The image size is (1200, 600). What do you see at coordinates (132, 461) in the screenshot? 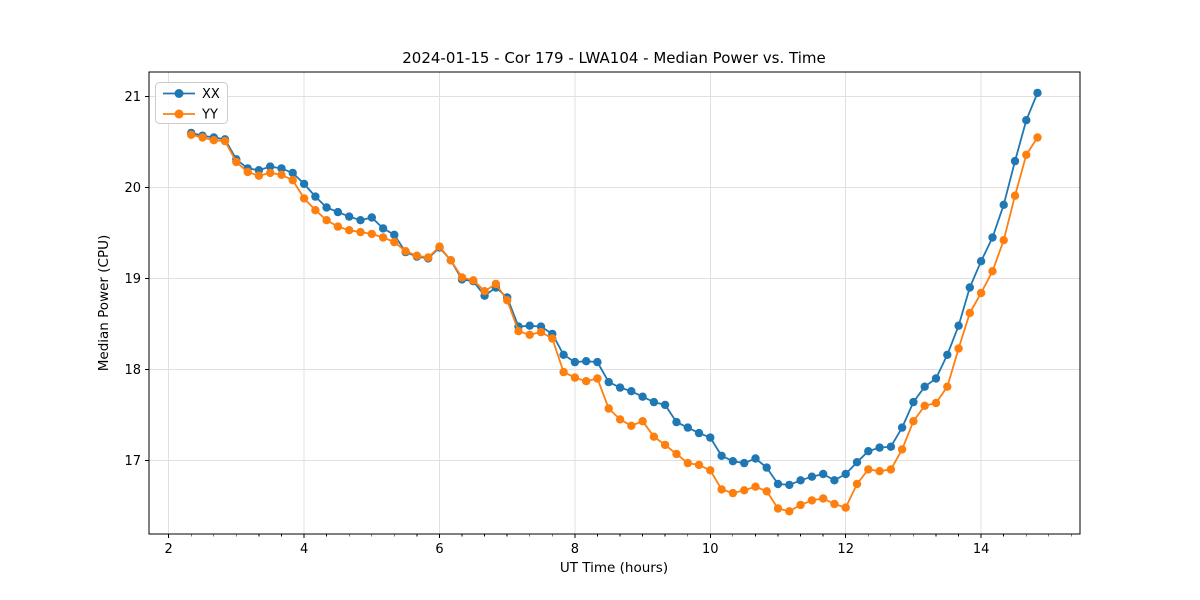
I see `y-tick-label: 17` at bounding box center [132, 461].